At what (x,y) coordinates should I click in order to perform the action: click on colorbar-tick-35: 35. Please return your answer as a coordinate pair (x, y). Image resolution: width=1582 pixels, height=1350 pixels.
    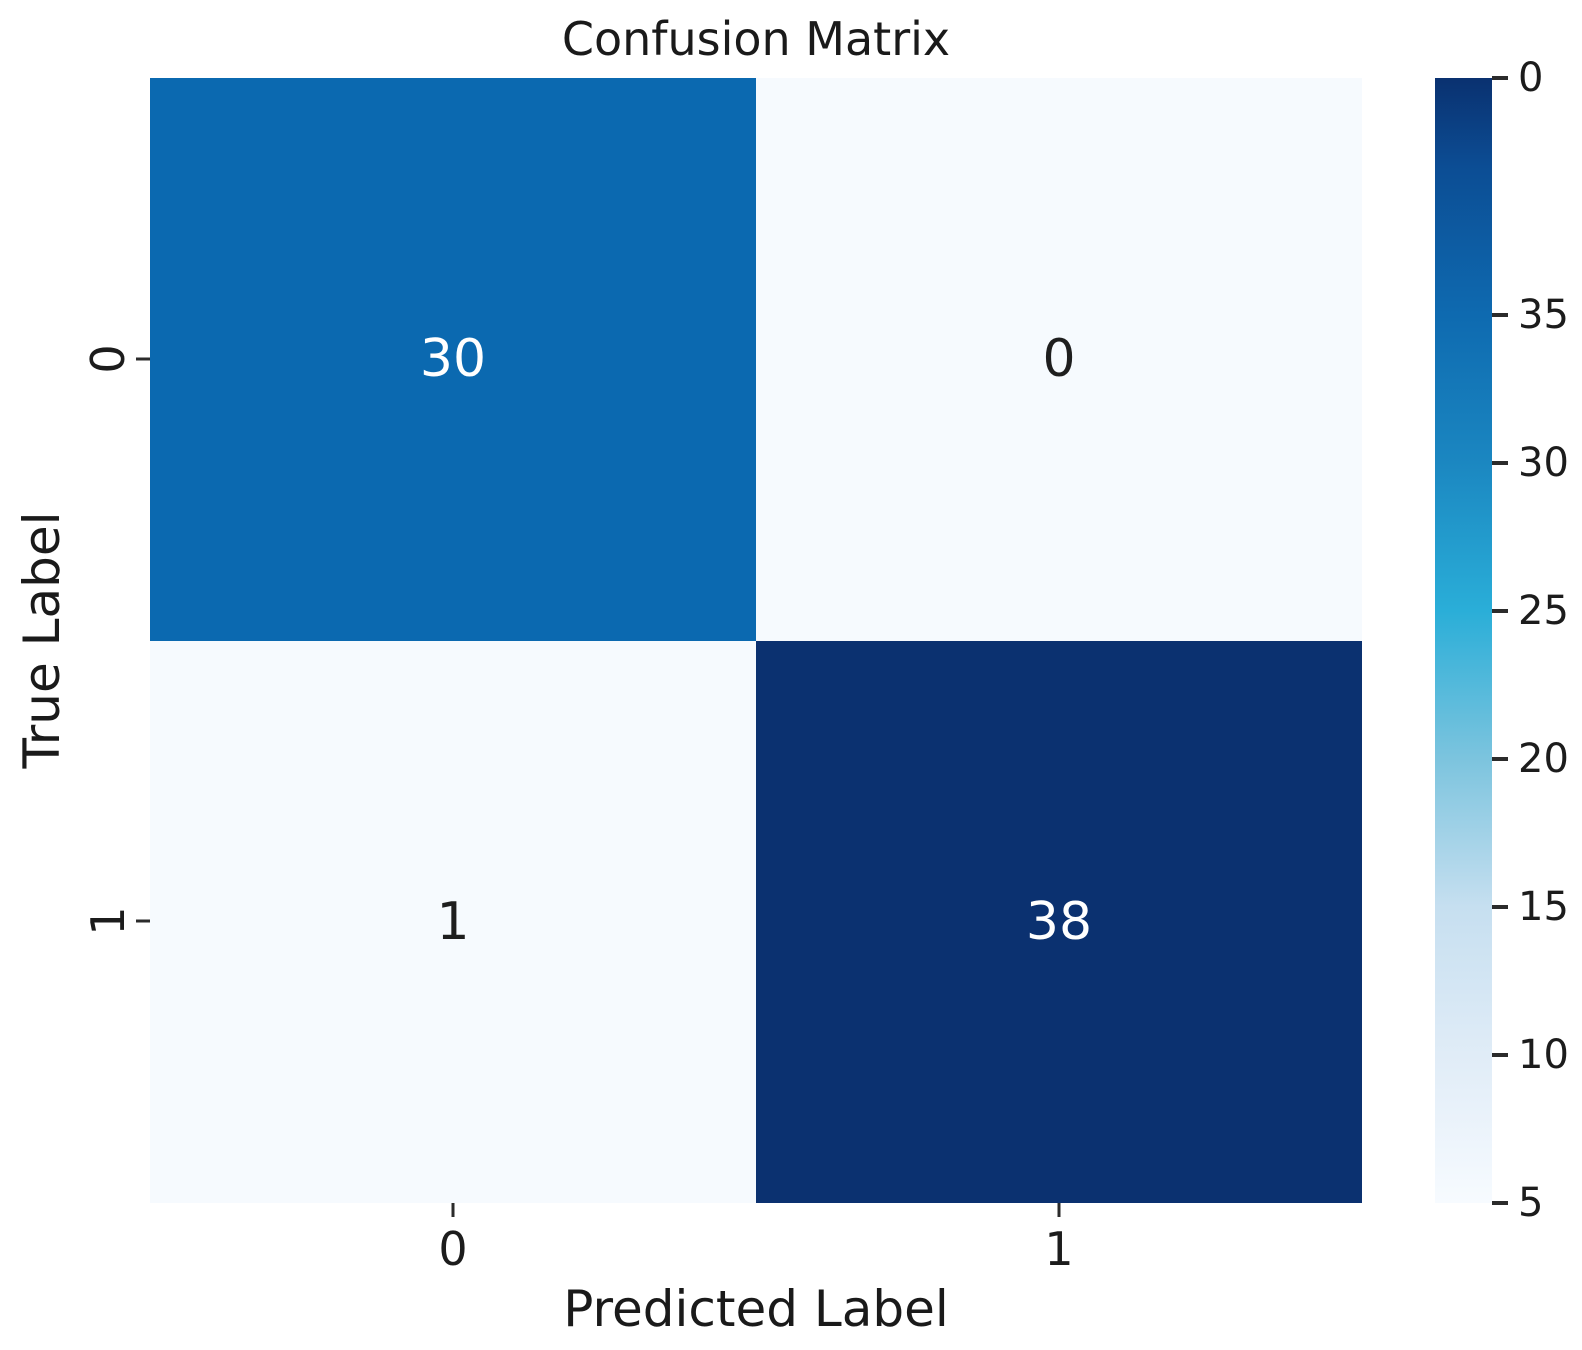
    Looking at the image, I should click on (1530, 315).